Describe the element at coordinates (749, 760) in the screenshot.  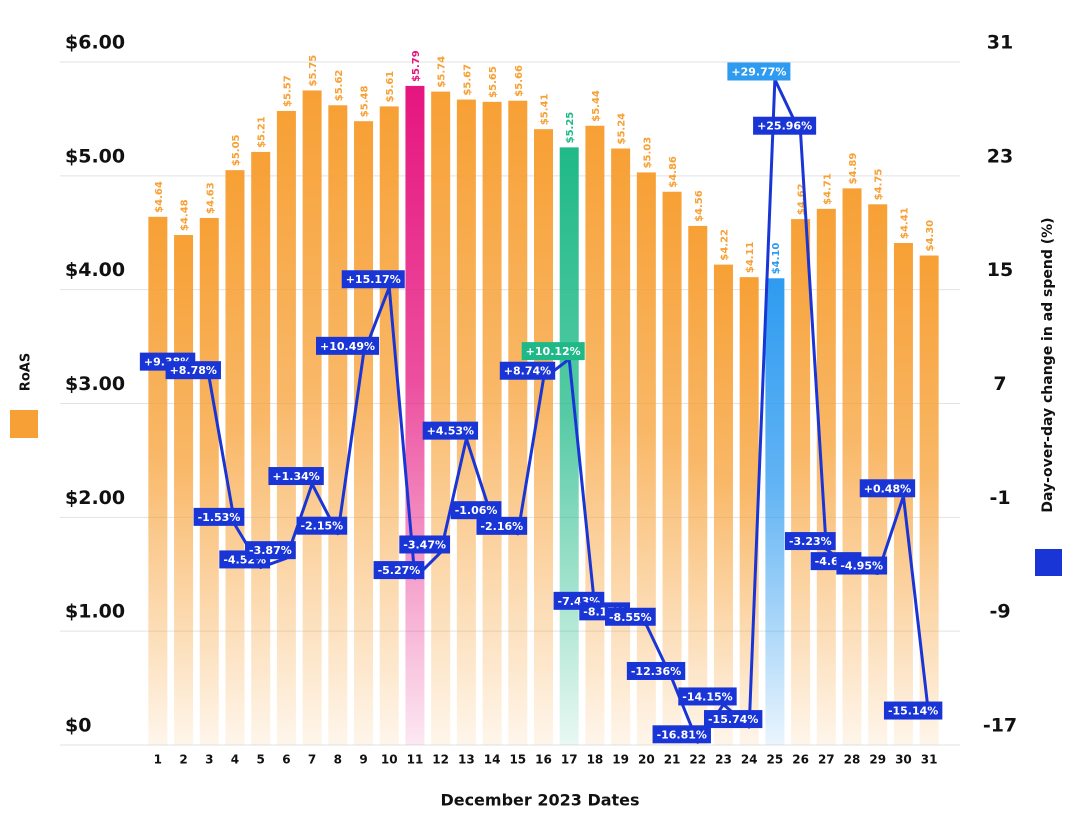
I see `x-tick-label: 24` at that location.